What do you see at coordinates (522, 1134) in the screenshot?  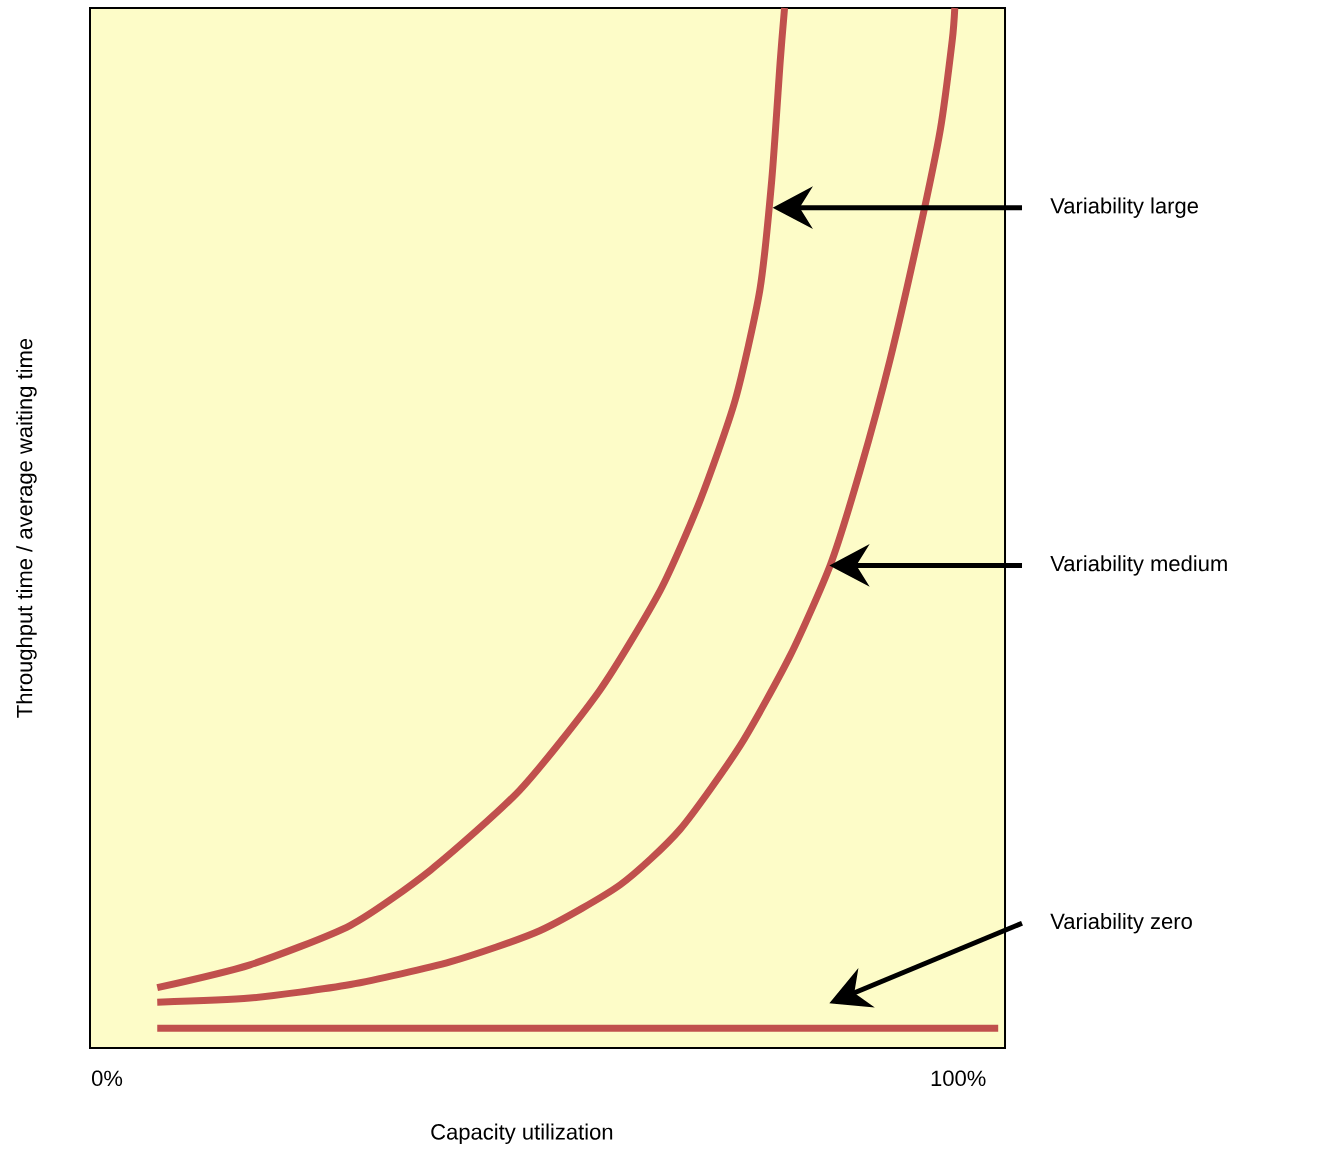 I see `x-axis-title: Capacity utilization` at bounding box center [522, 1134].